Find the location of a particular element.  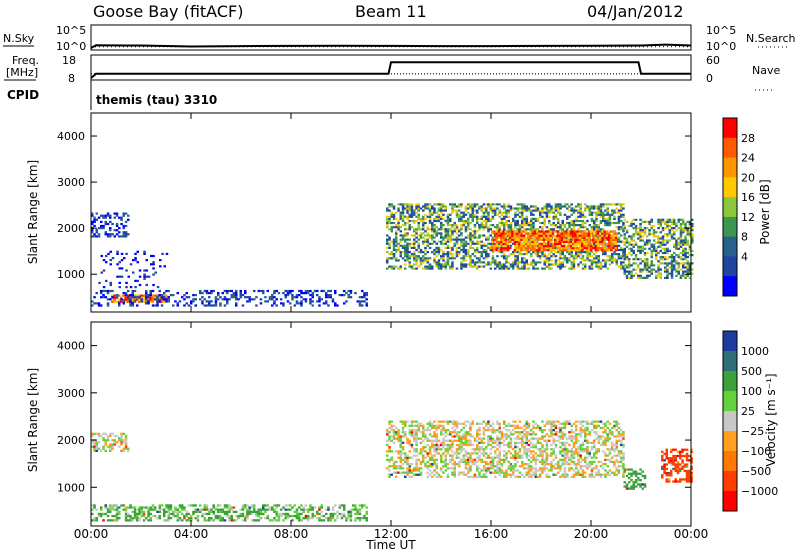

beam-title: Beam 11 is located at coordinates (391, 11).